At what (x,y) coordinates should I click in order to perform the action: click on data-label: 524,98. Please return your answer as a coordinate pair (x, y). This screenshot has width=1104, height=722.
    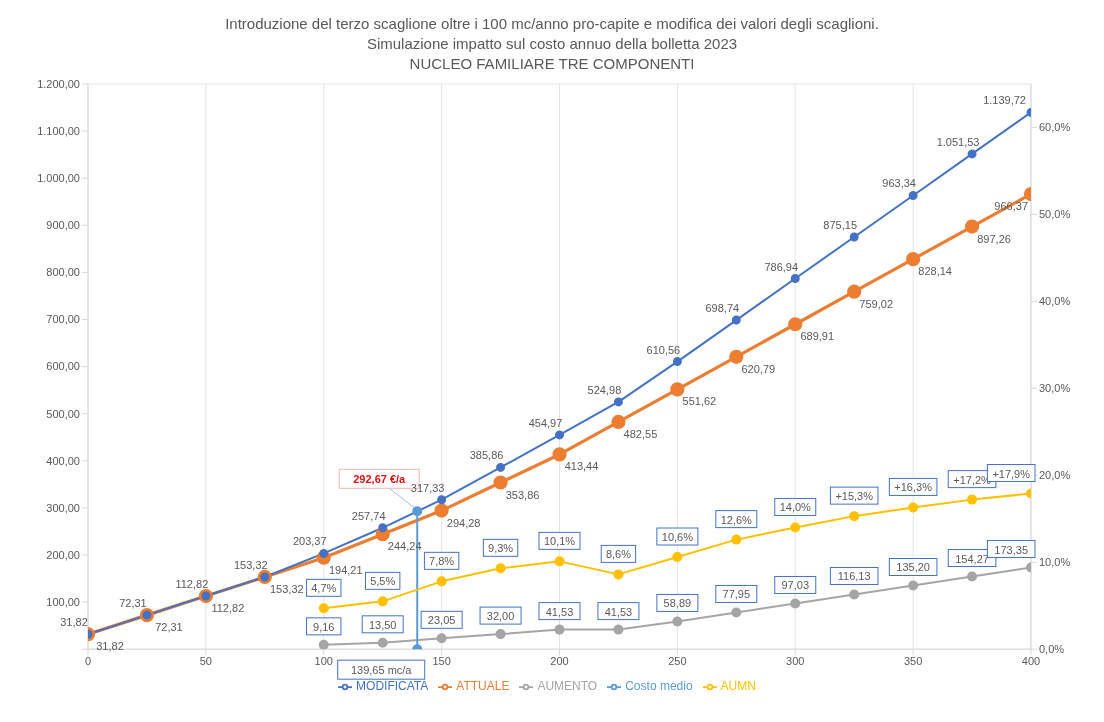
    Looking at the image, I should click on (604, 389).